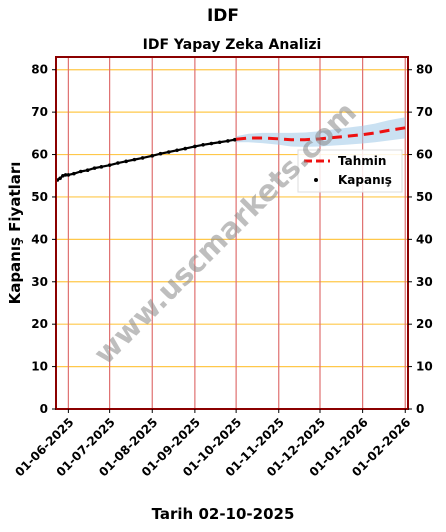  I want to click on forecast-band, so click(321, 132).